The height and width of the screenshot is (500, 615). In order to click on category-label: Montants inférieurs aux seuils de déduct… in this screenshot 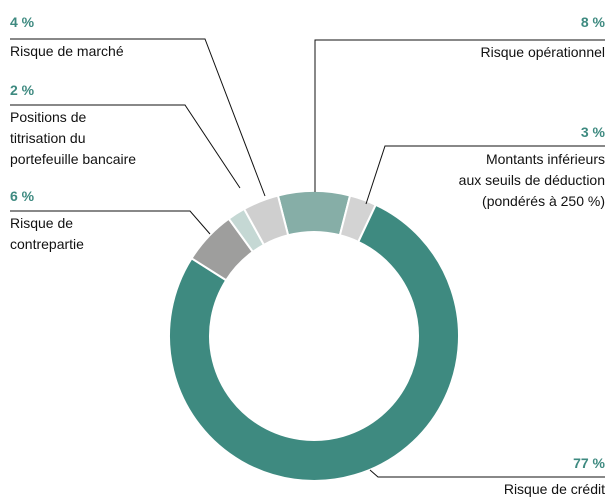, I will do `click(531, 180)`.